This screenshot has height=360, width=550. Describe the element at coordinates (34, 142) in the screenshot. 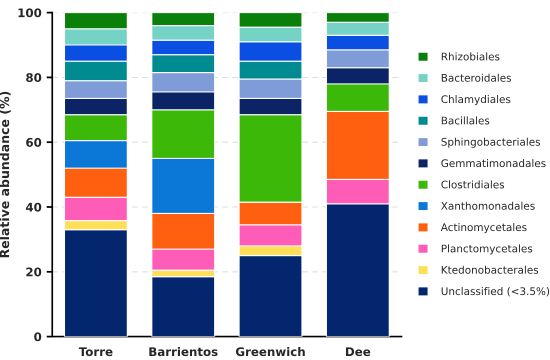

I see `y-tick-label: 60` at that location.